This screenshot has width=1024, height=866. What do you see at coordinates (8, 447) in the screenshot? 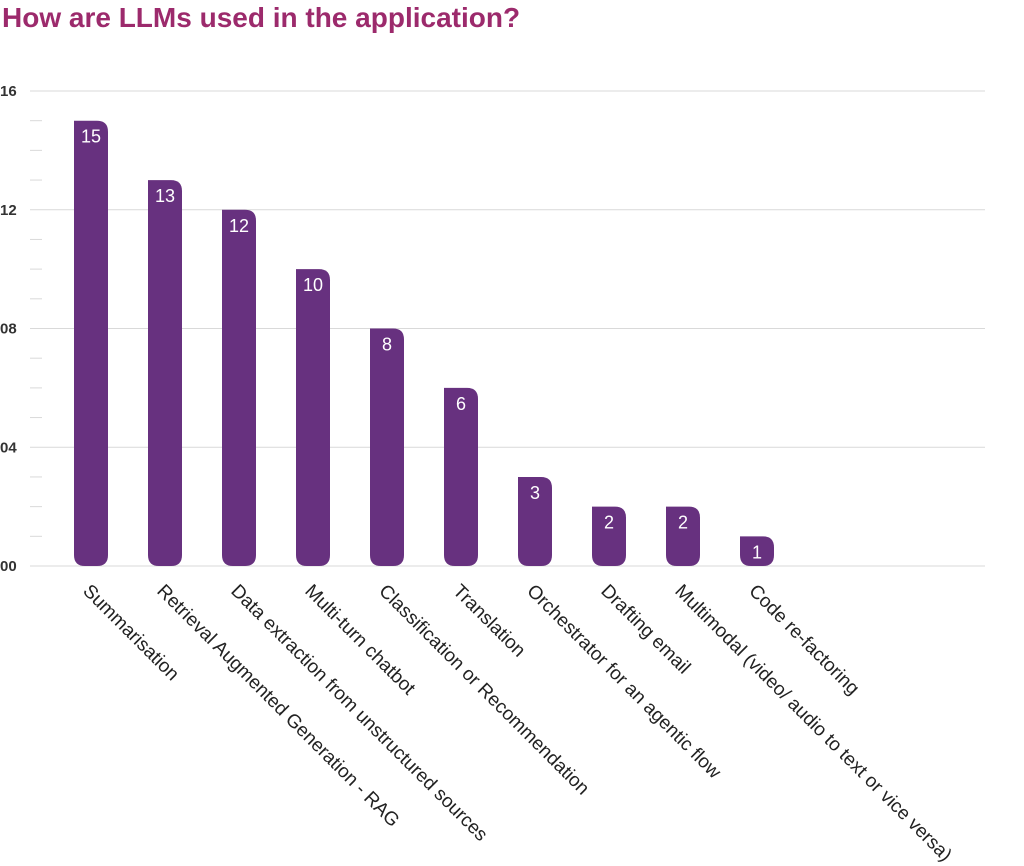
I see `y-tick-label: 04` at bounding box center [8, 447].